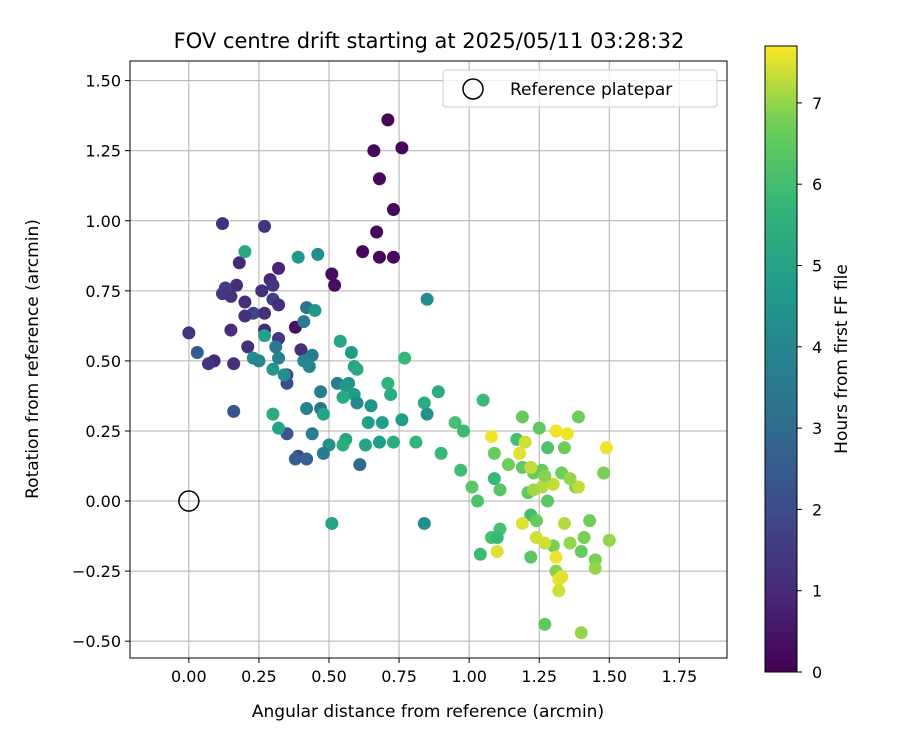 This screenshot has width=900, height=750. What do you see at coordinates (817, 428) in the screenshot?
I see `colorbar-tick-label: 3` at bounding box center [817, 428].